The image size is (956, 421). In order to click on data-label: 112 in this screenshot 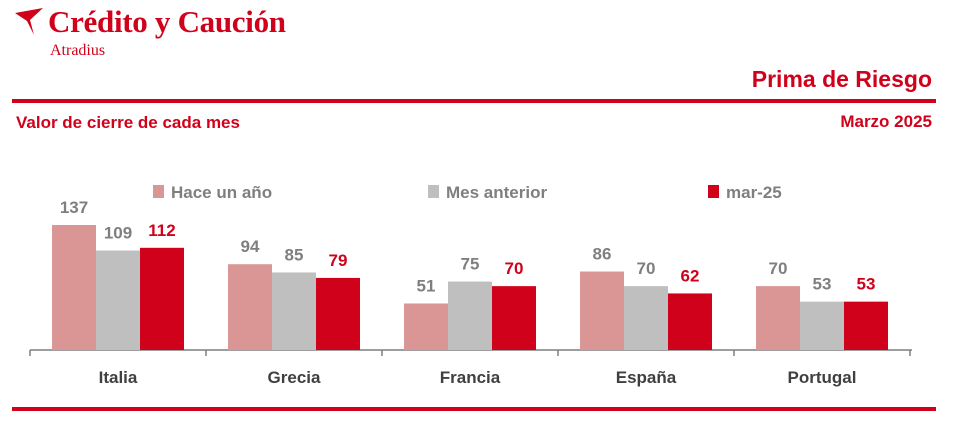, I will do `click(161, 230)`.